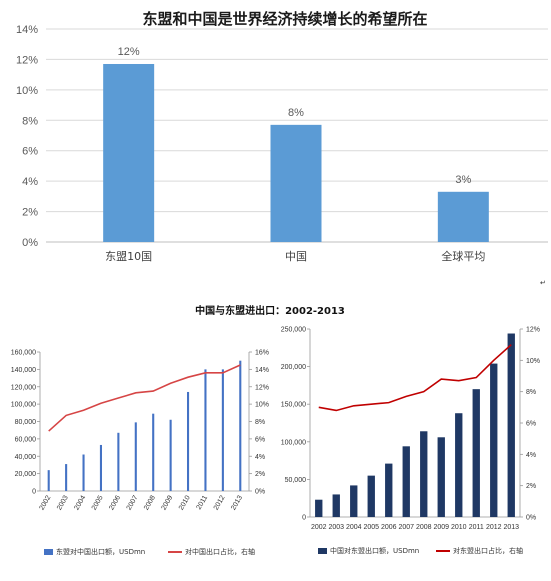 The image size is (551, 581). Describe the element at coordinates (374, 550) in the screenshot. I see `legend-label: 中国对东盟出口额，USDmn` at that location.